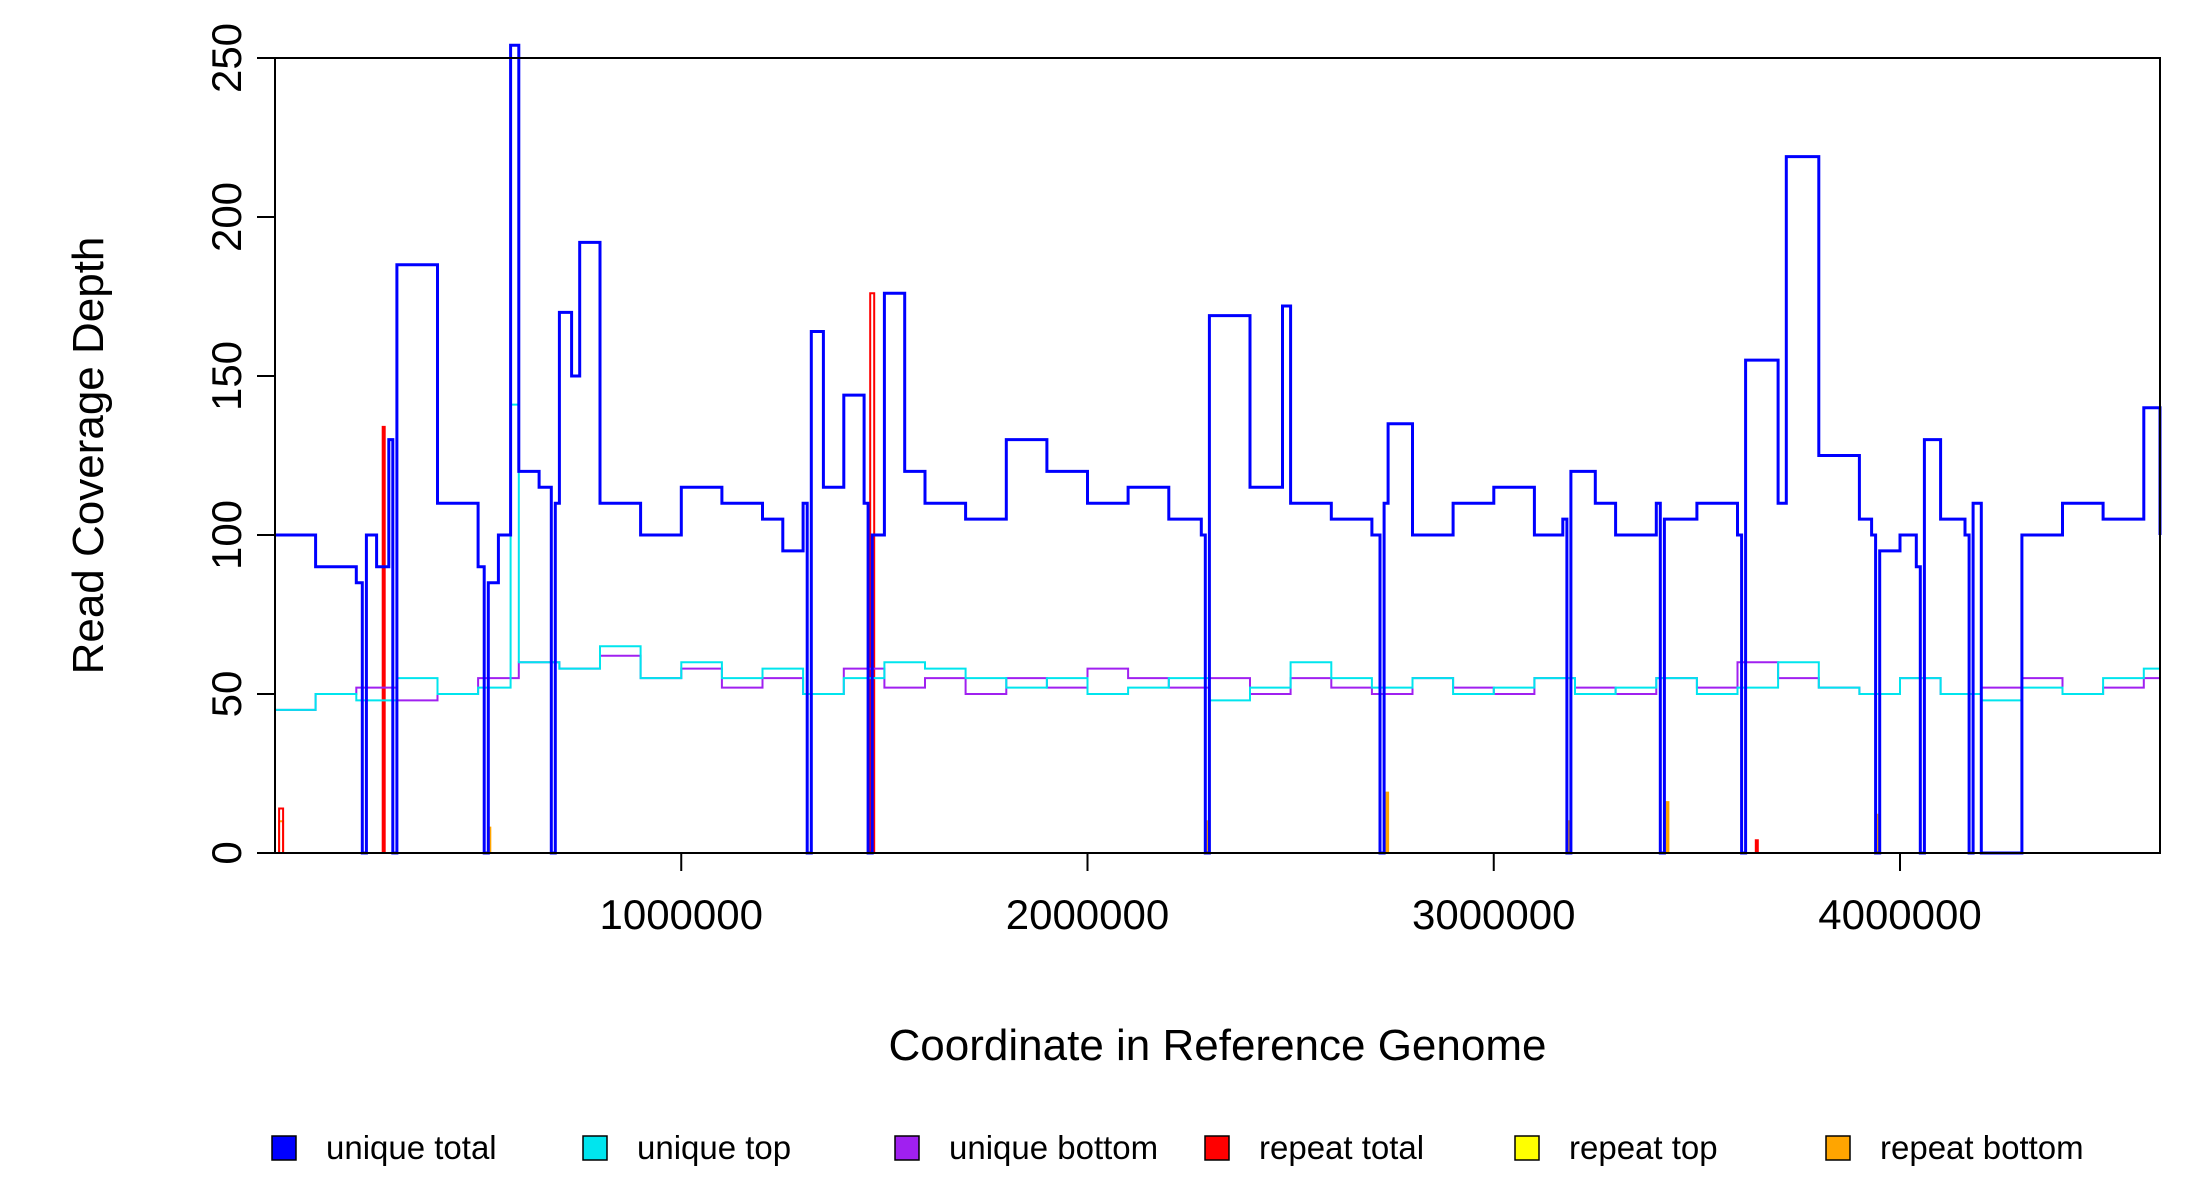 The image size is (2200, 1200). Describe the element at coordinates (226, 58) in the screenshot. I see `y-tick-label: 250` at that location.